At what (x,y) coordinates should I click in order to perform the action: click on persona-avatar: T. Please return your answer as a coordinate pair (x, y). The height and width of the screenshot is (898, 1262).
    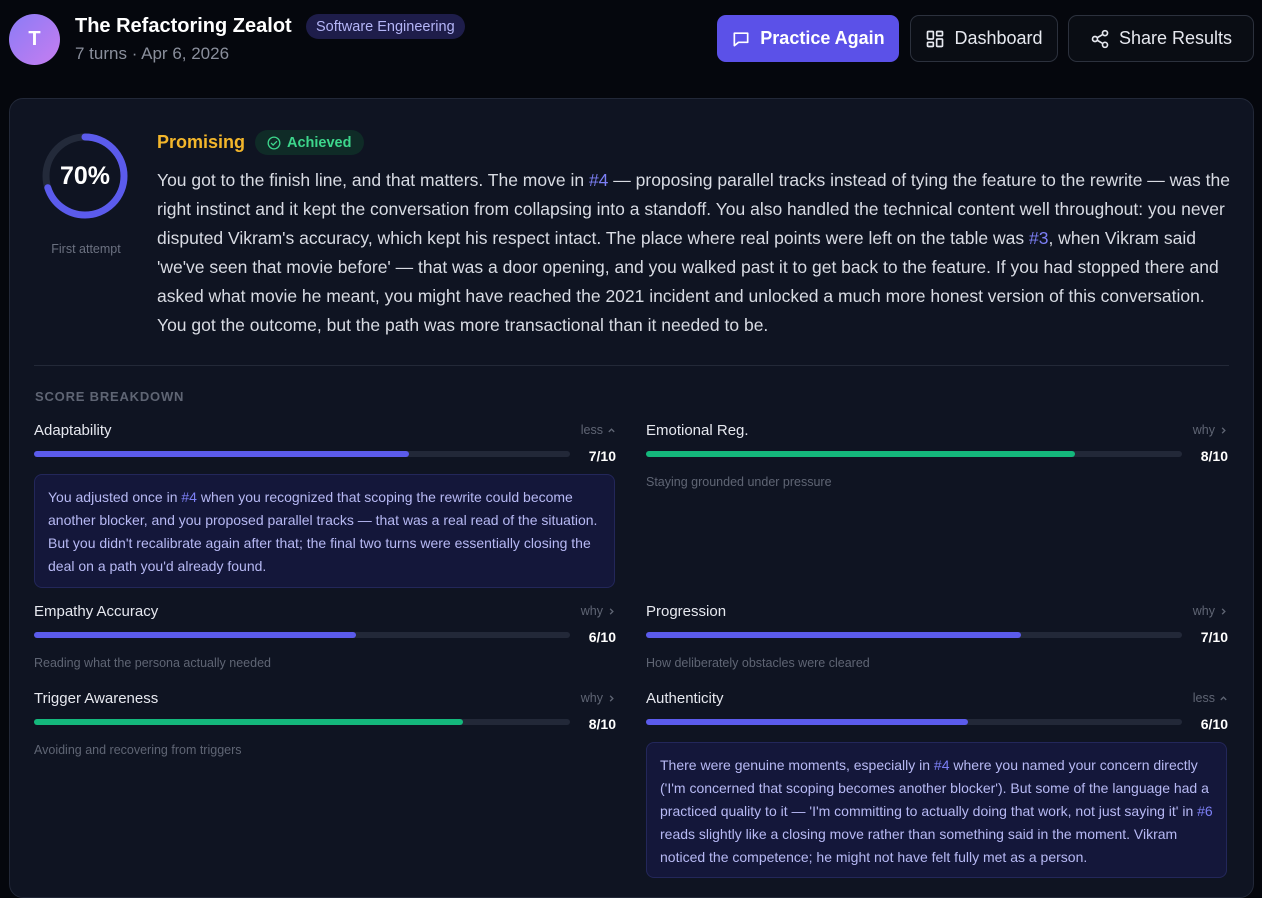
    Looking at the image, I should click on (34, 39).